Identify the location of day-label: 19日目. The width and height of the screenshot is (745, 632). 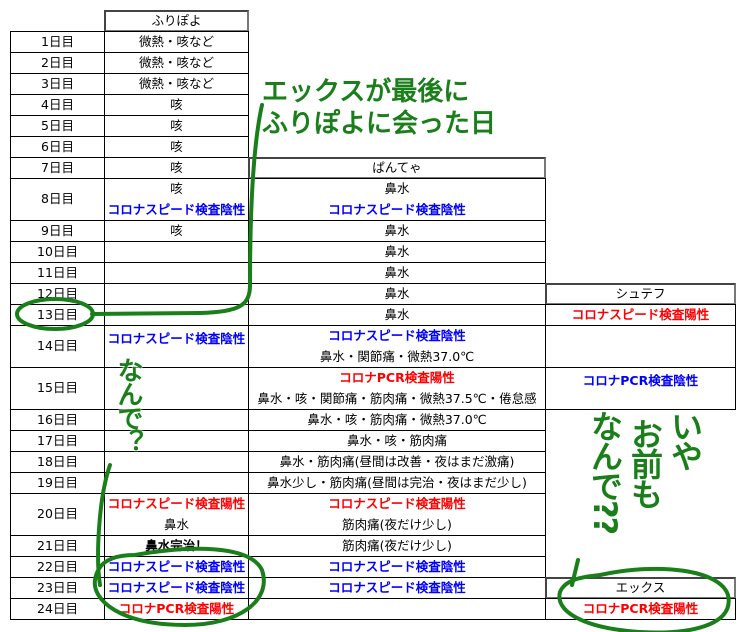
(57, 482).